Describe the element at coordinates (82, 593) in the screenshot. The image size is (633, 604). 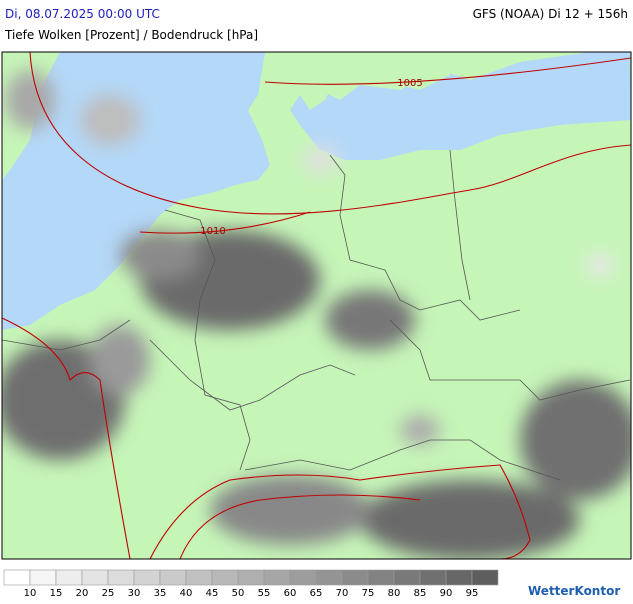
I see `legend-label: 20` at that location.